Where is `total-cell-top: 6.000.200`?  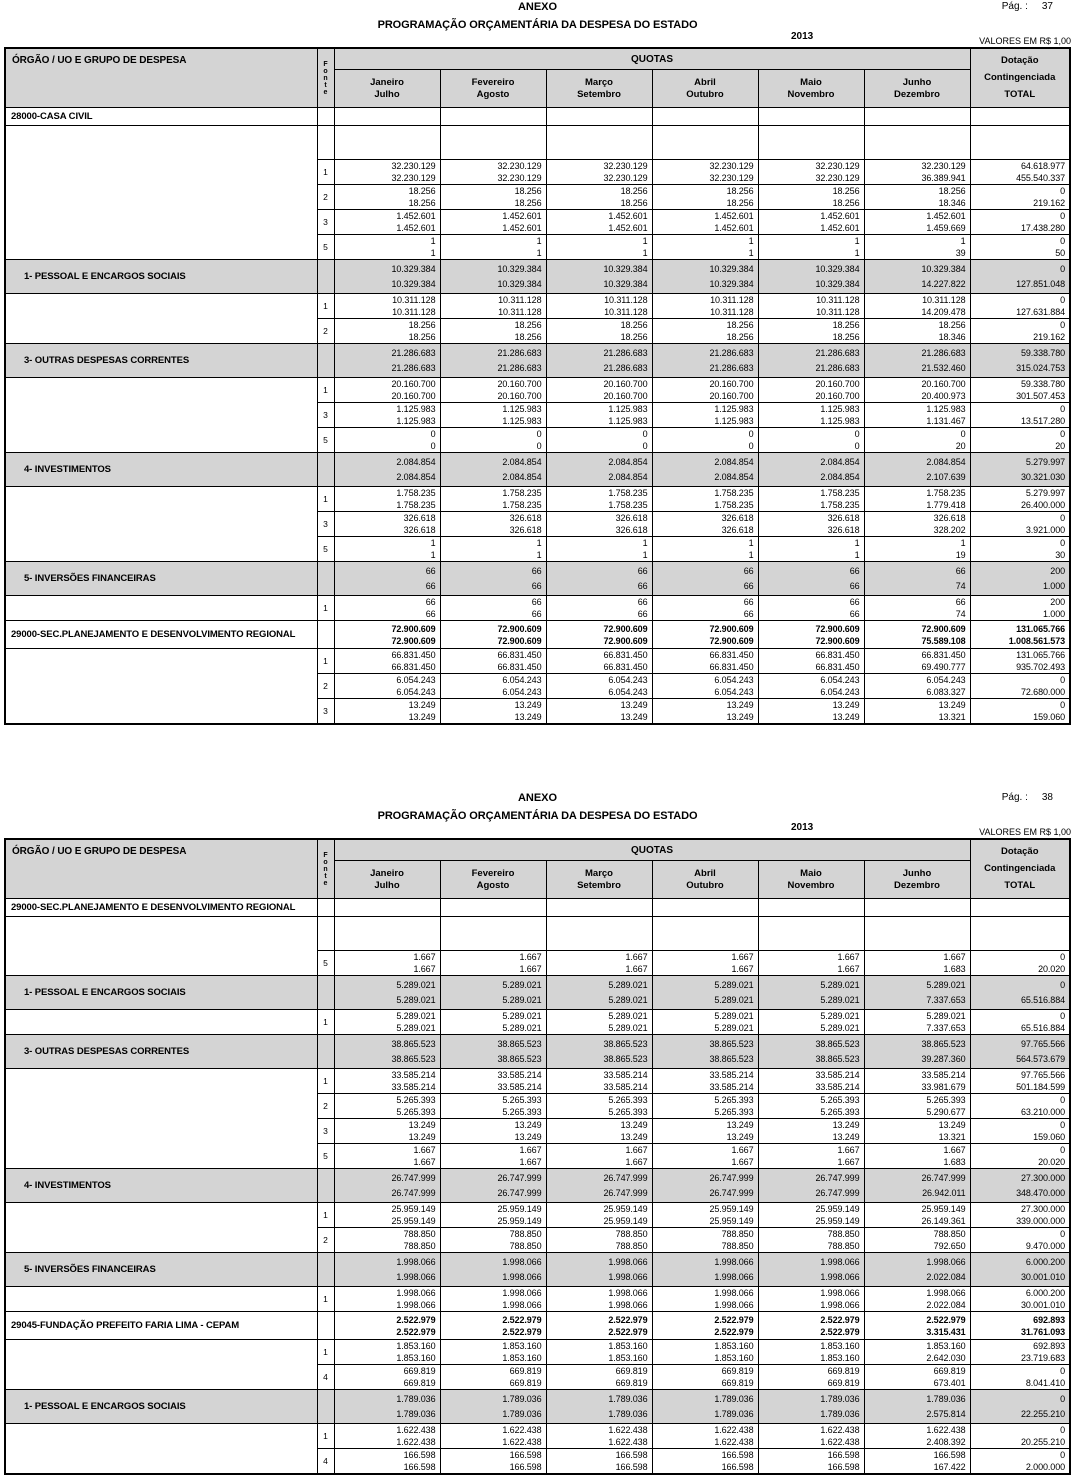
total-cell-top: 6.000.200 is located at coordinates (1045, 1261).